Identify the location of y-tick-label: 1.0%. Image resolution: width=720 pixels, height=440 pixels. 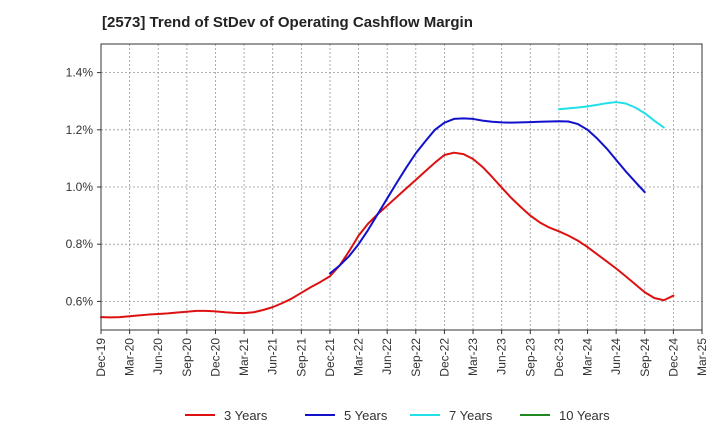
(80, 187).